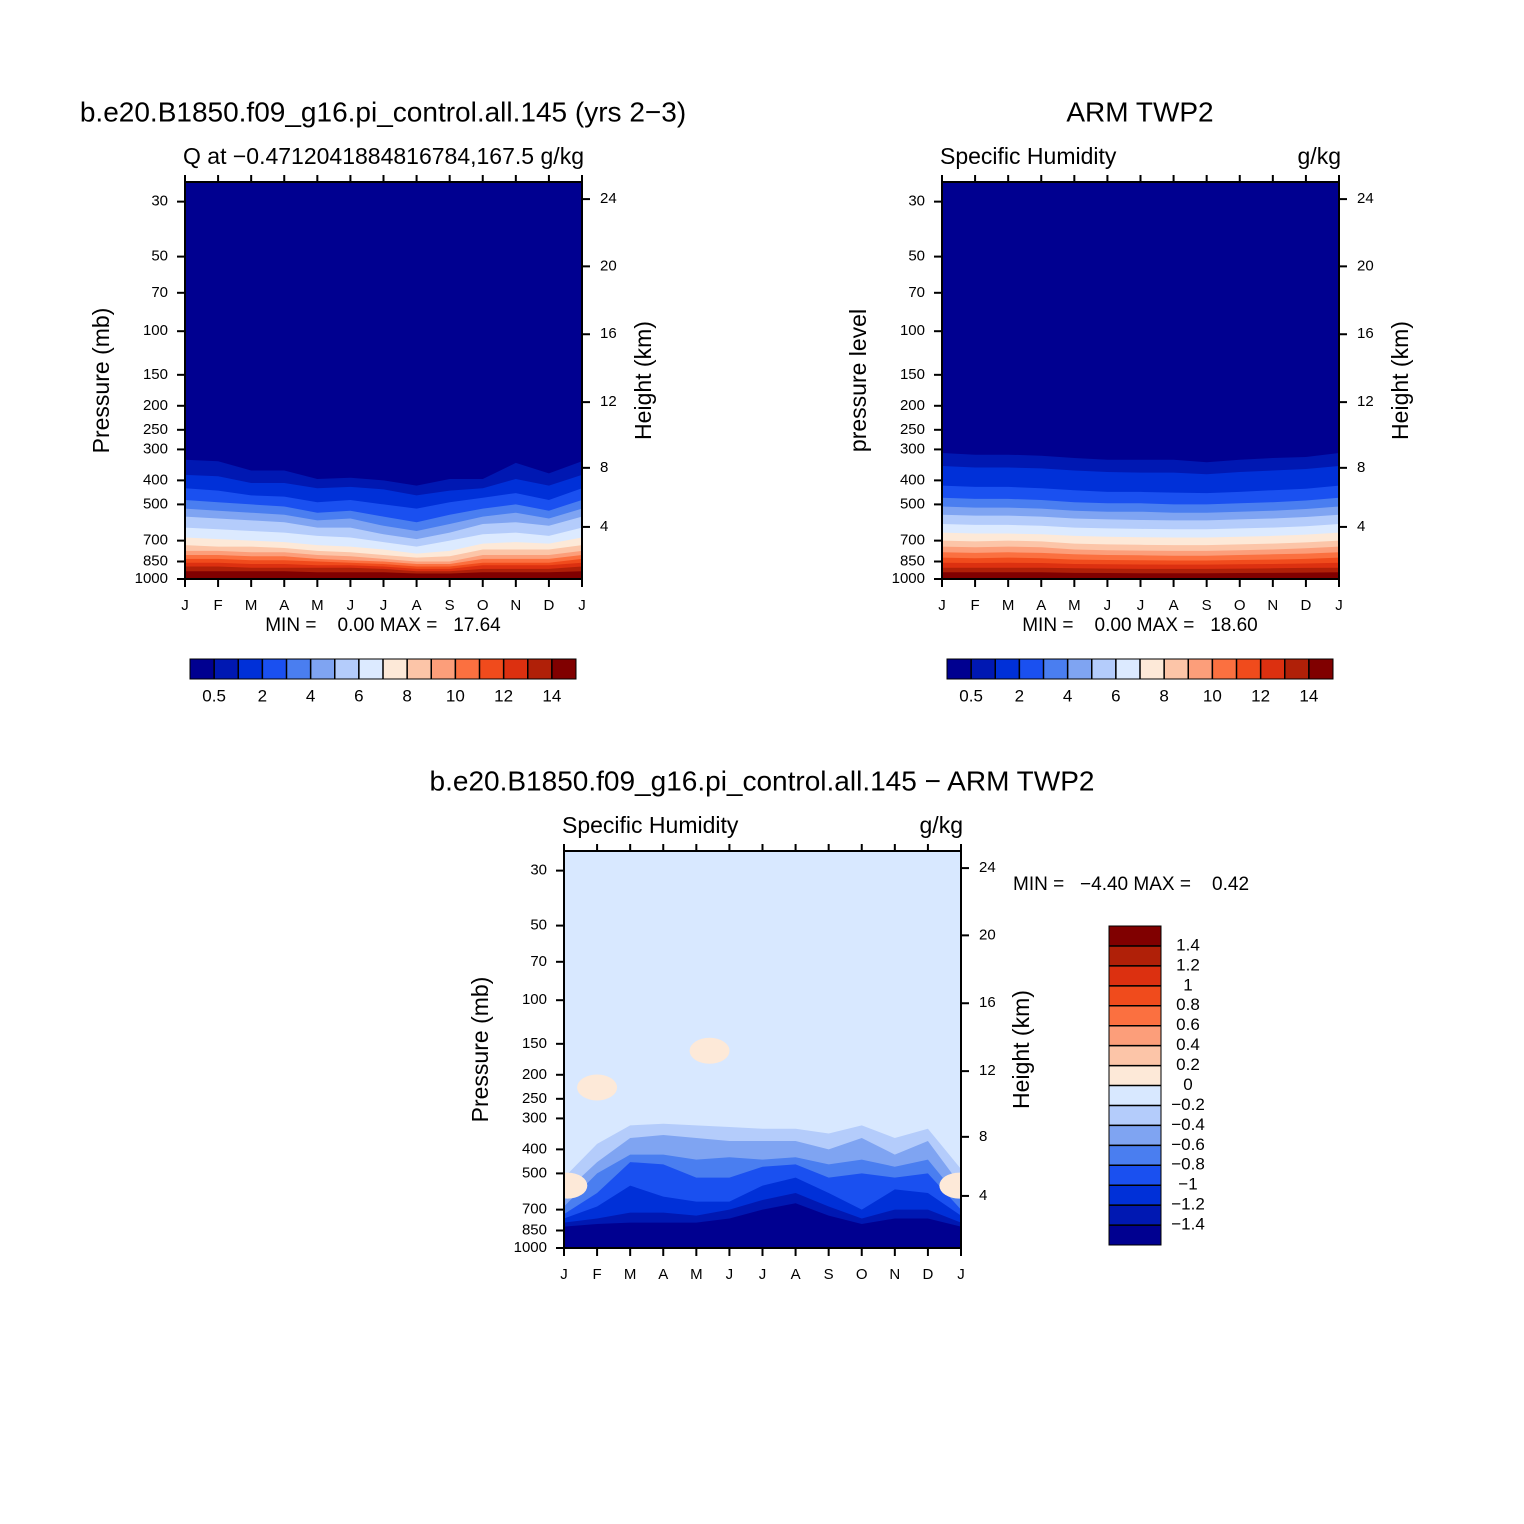 The width and height of the screenshot is (1524, 1524). I want to click on colorbar-label: 1.4, so click(1188, 944).